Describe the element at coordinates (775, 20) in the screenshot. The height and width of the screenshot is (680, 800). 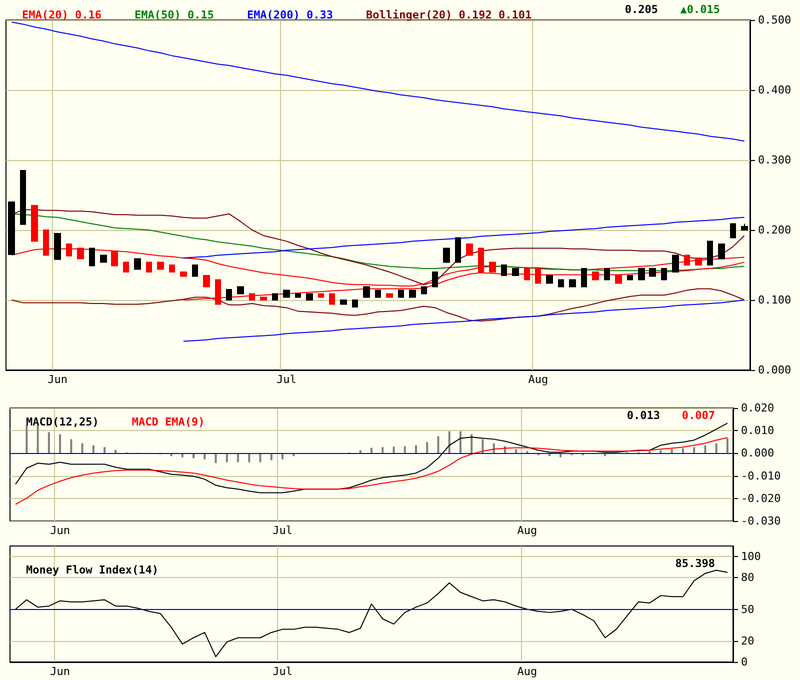
I see `y-tick-label: 0.500` at that location.